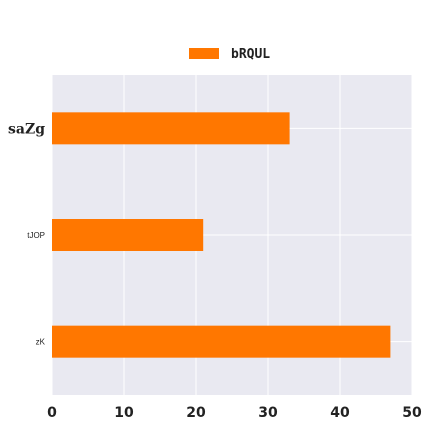 This screenshot has width=432, height=432. I want to click on x-axis-ticks: 0 10 20 30 40 50, so click(234, 413).